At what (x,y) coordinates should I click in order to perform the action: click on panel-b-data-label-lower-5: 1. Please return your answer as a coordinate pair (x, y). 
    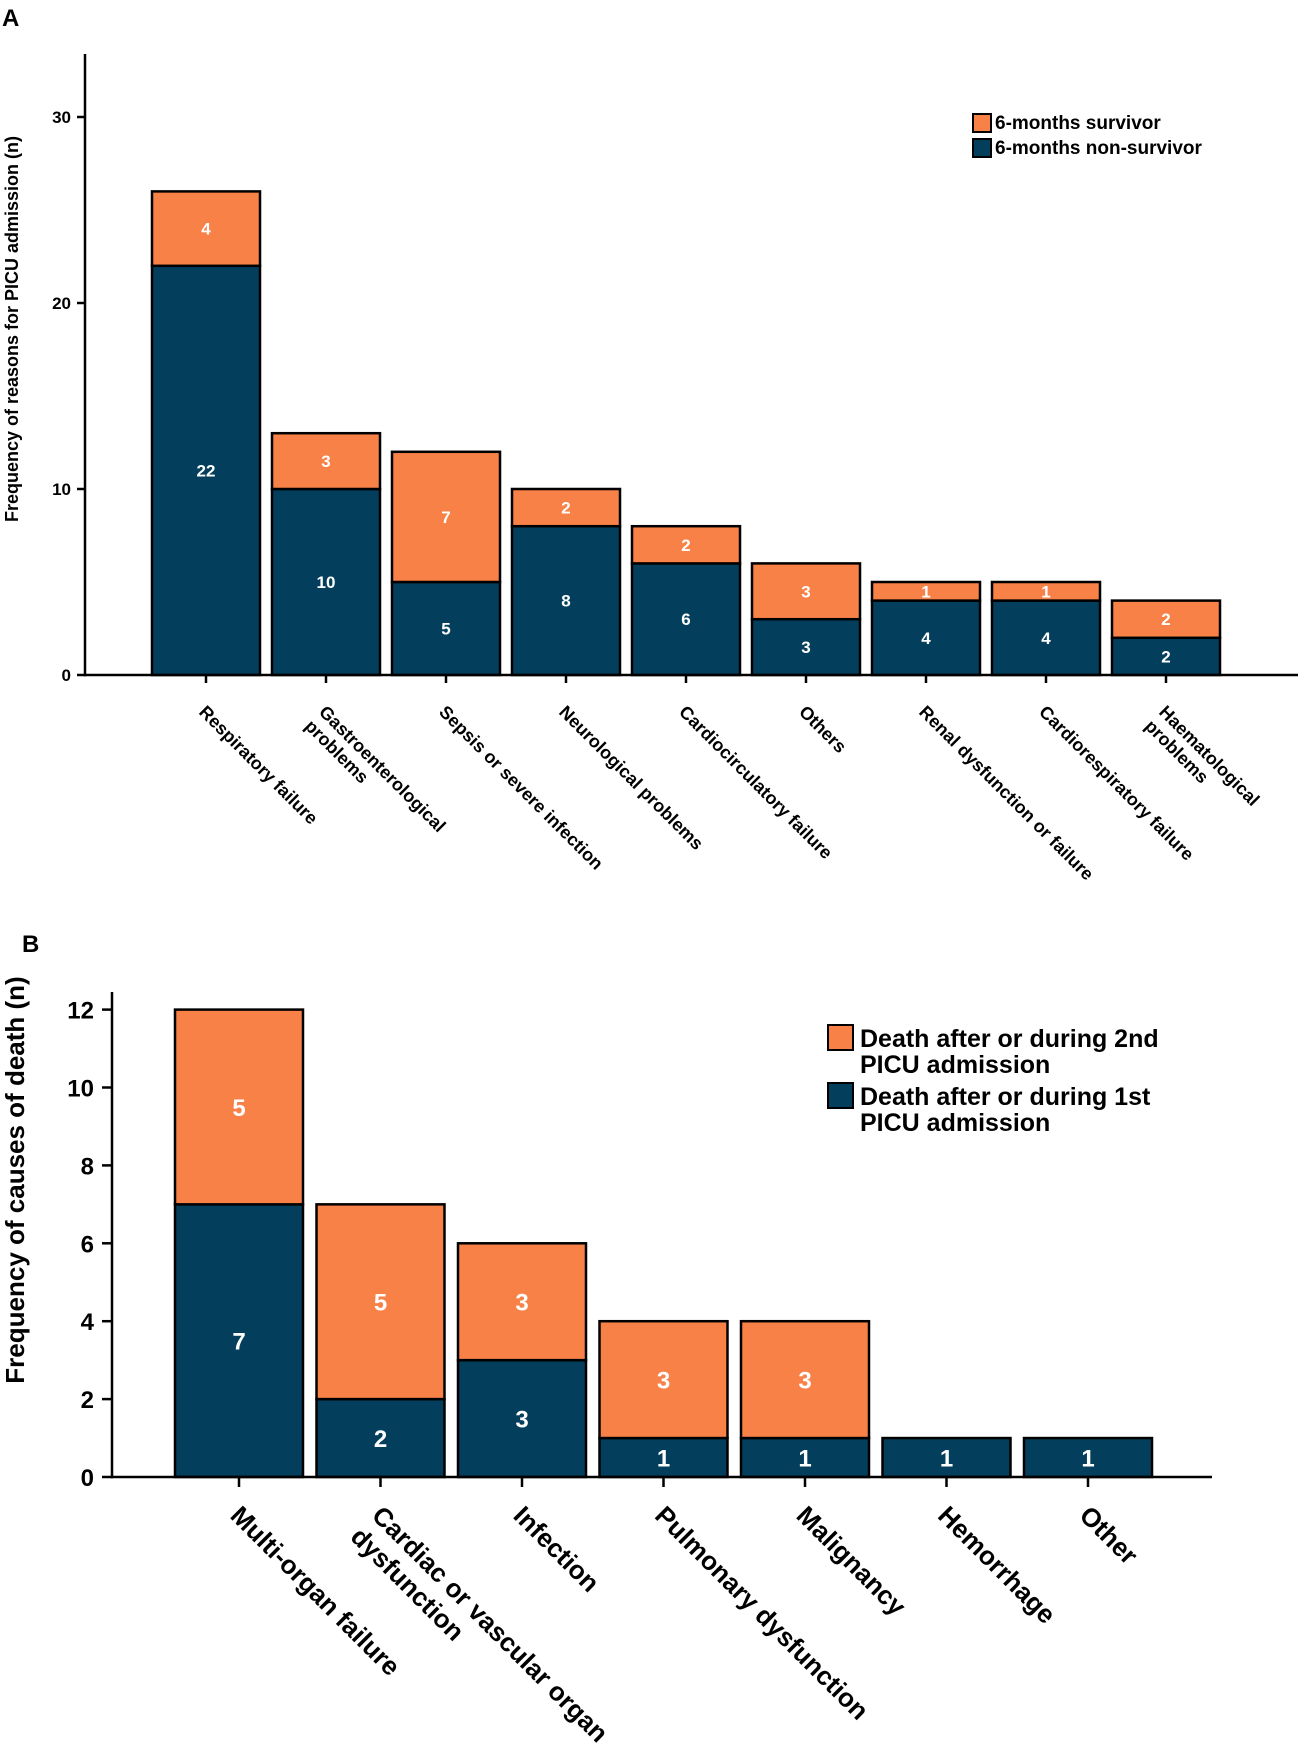
    Looking at the image, I should click on (804, 1459).